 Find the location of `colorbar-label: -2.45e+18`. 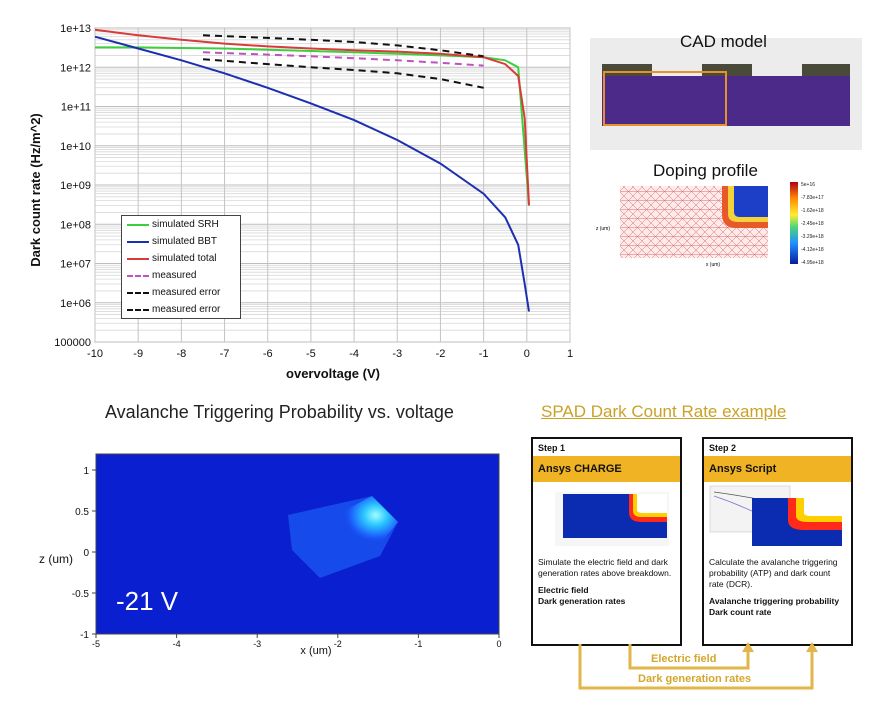

colorbar-label: -2.45e+18 is located at coordinates (812, 224).